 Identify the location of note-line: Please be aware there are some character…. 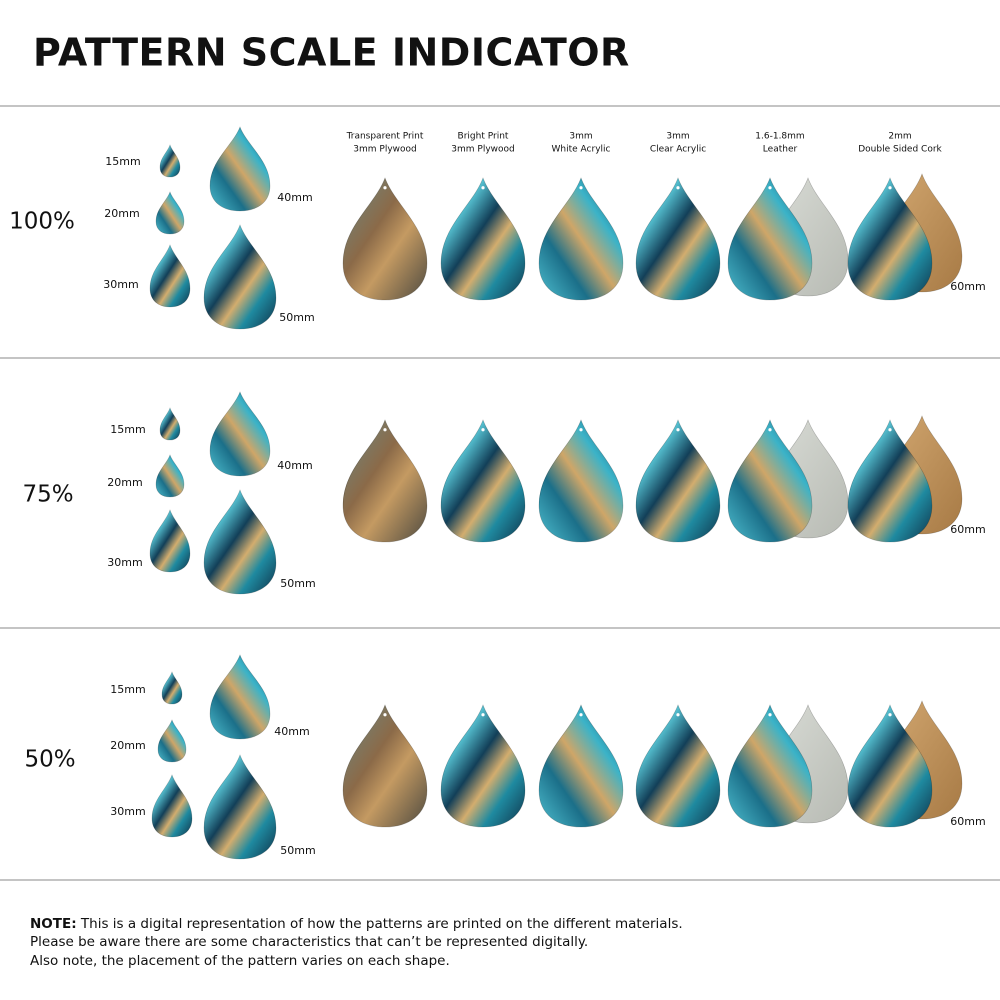
(309, 942).